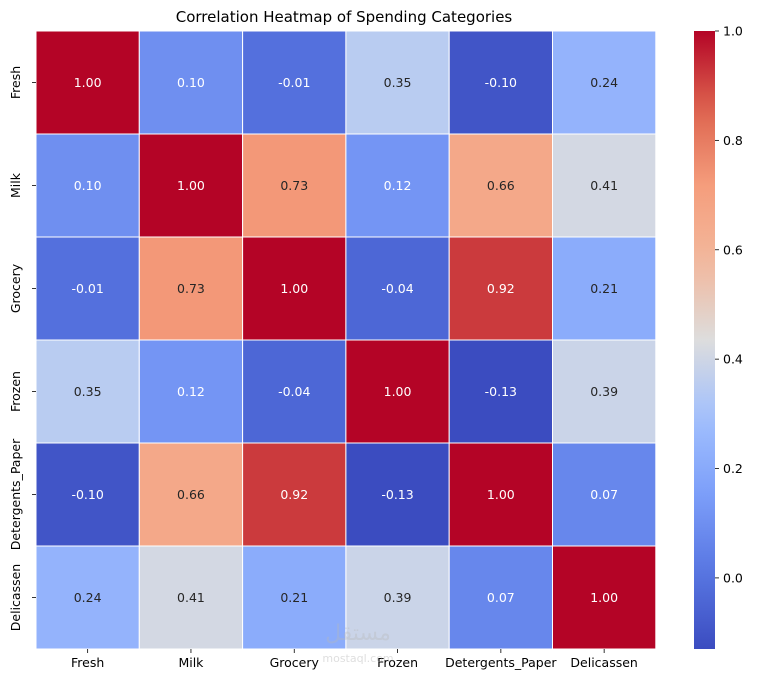 Image resolution: width=765 pixels, height=680 pixels. I want to click on x-tick-label: Grocery, so click(295, 662).